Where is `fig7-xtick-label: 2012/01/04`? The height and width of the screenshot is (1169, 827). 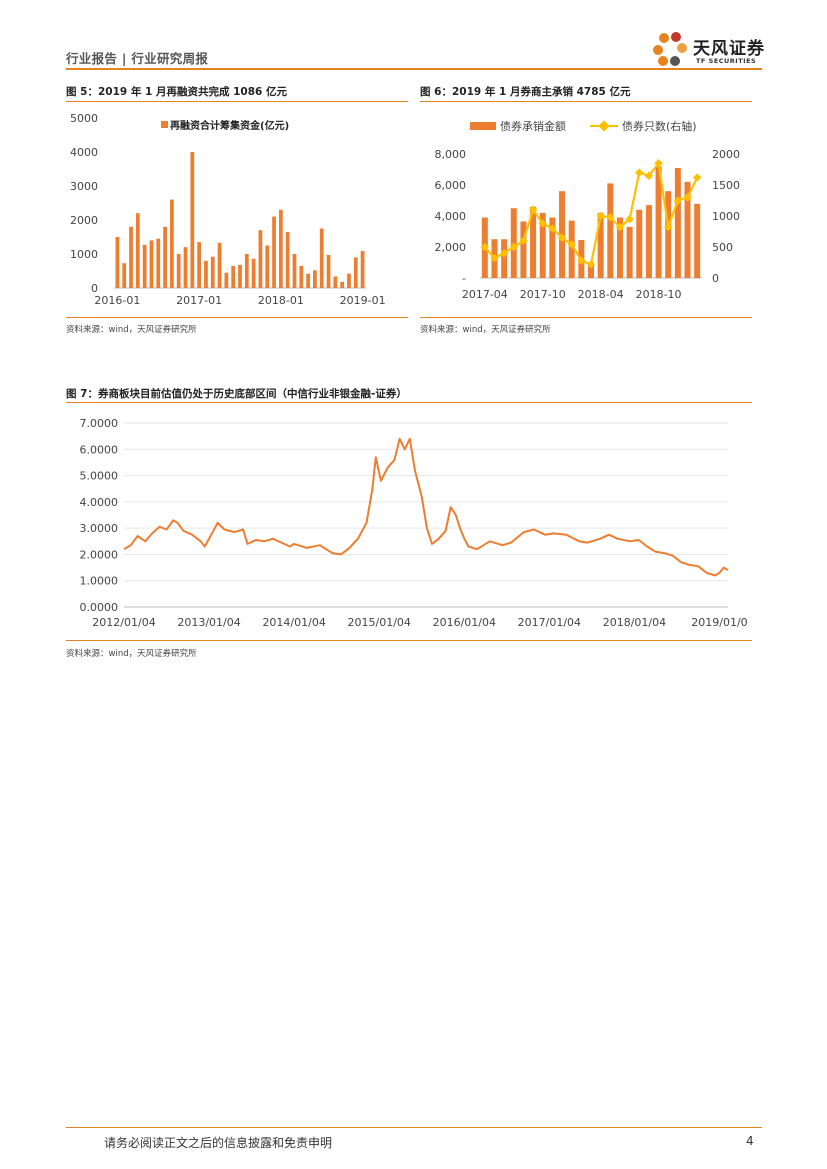
fig7-xtick-label: 2012/01/04 is located at coordinates (123, 622).